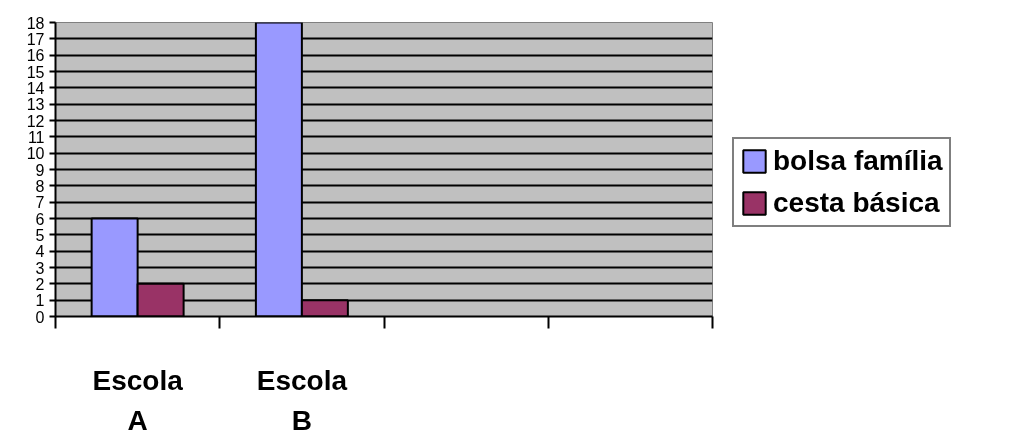 This screenshot has width=1025, height=441. What do you see at coordinates (858, 161) in the screenshot?
I see `legend-label: bolsa família` at bounding box center [858, 161].